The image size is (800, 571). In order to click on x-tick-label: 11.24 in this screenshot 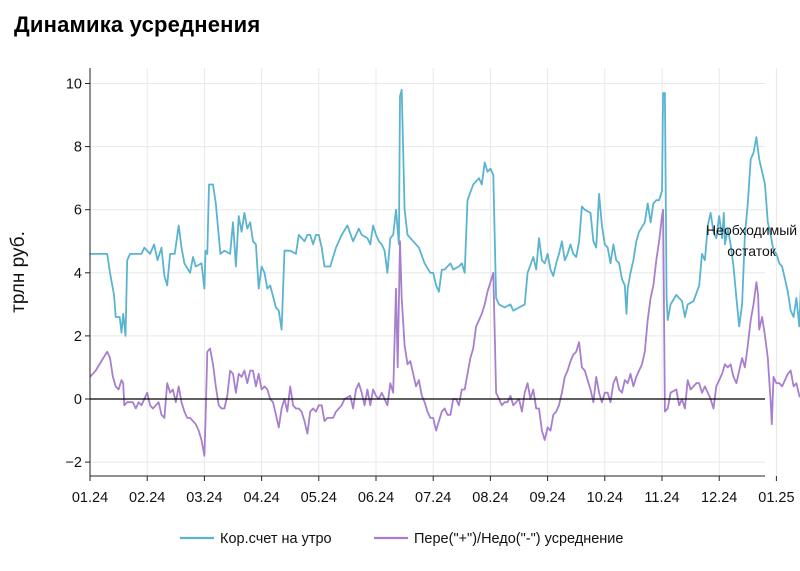, I will do `click(661, 498)`.